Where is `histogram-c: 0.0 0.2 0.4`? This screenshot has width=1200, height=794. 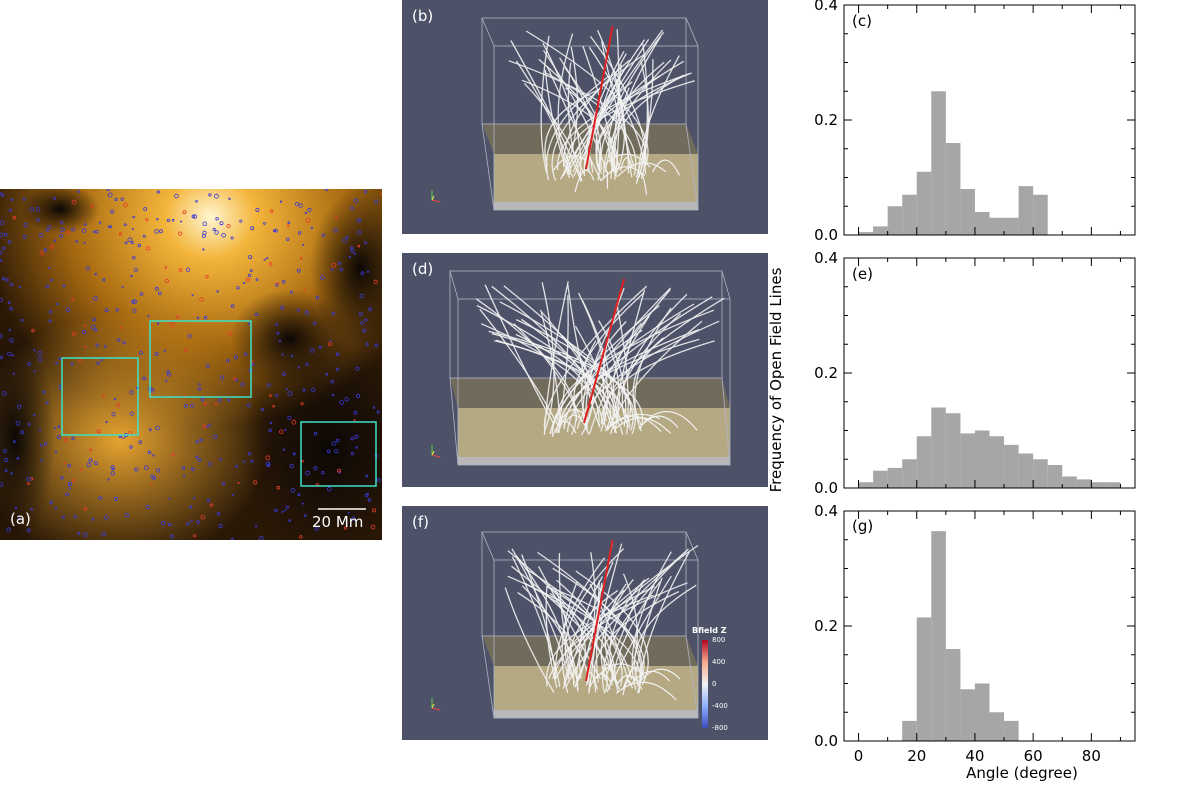
histogram-c: 0.0 0.2 0.4 is located at coordinates (975, 122).